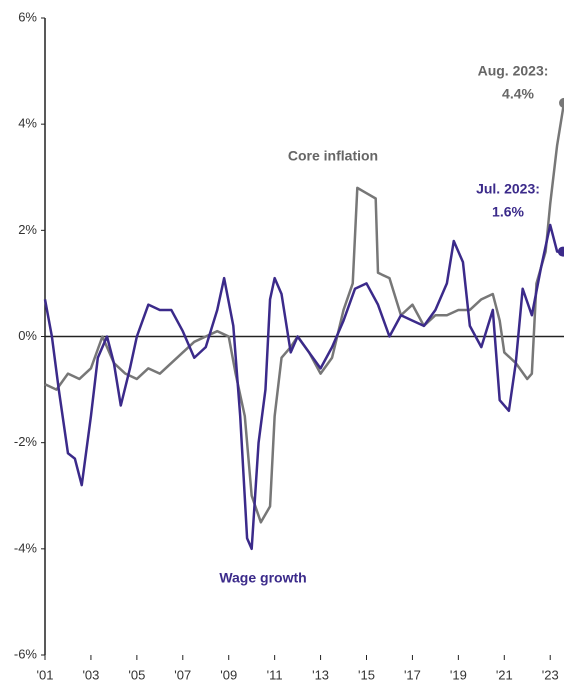 The image size is (564, 687). What do you see at coordinates (90, 674) in the screenshot?
I see `x-tick-label: '03` at bounding box center [90, 674].